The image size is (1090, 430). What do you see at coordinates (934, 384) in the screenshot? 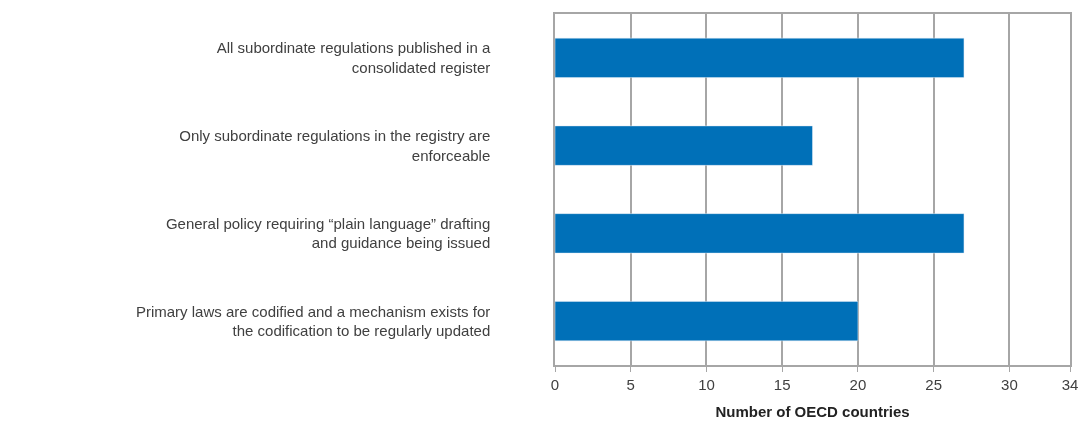
I see `x-tick-label: 25` at bounding box center [934, 384].